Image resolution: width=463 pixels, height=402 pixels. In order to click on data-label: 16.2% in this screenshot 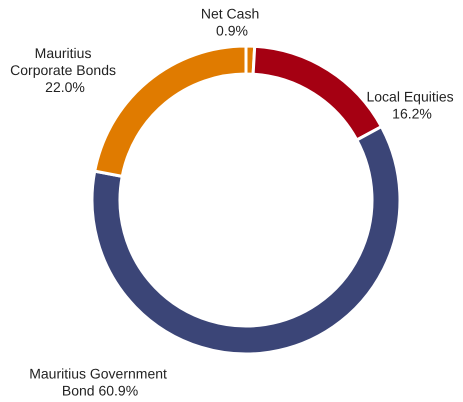, I will do `click(412, 114)`.